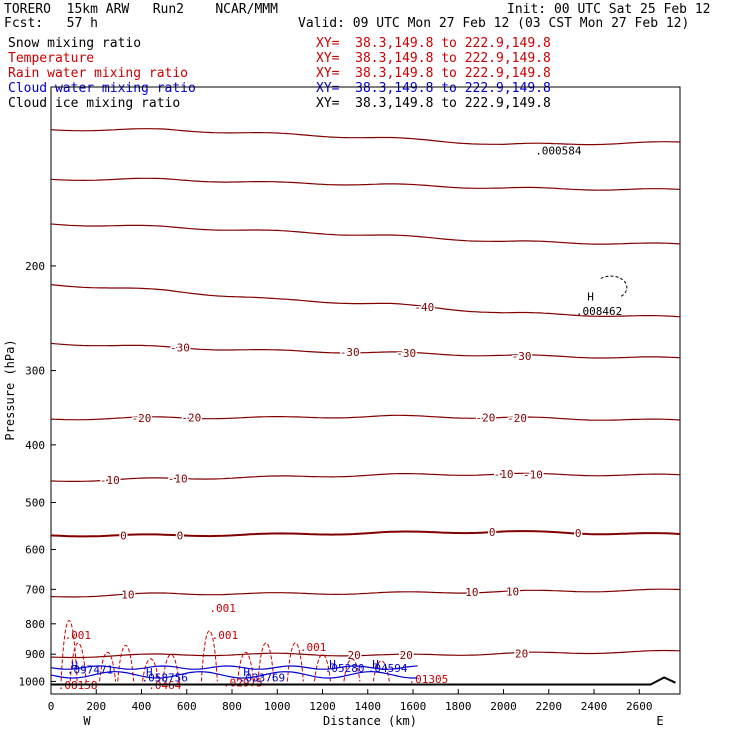 The height and width of the screenshot is (740, 740). I want to click on cloud-water-label: .04594, so click(388, 668).